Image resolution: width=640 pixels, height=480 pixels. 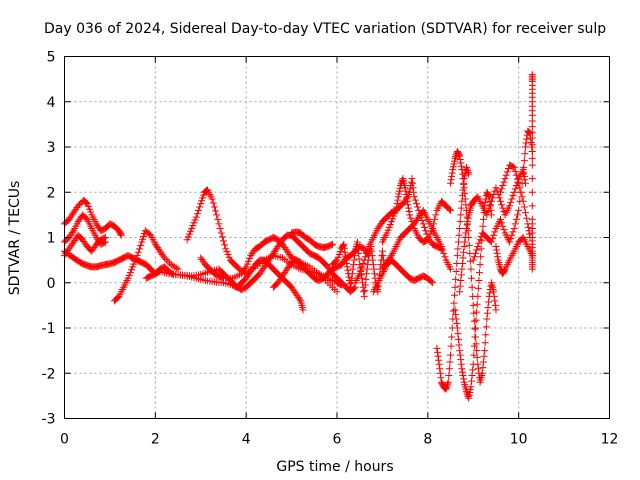 What do you see at coordinates (49, 420) in the screenshot?
I see `y-tick-label: -3` at bounding box center [49, 420].